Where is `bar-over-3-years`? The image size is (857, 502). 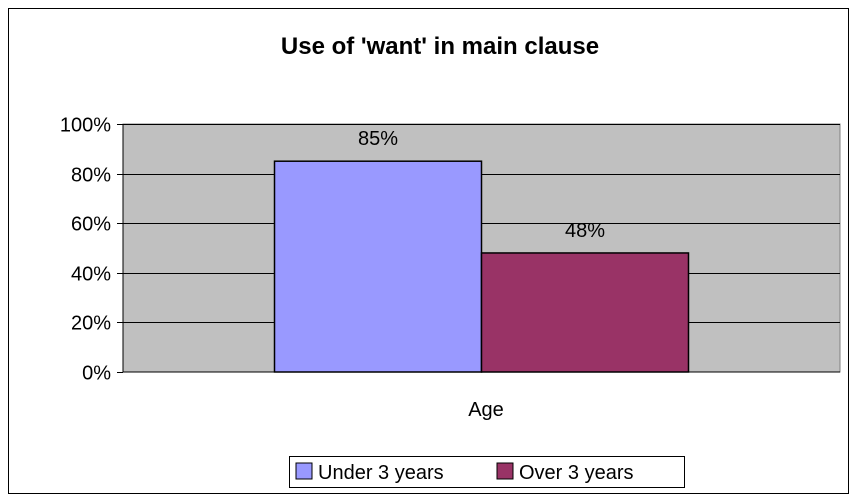
bar-over-3-years is located at coordinates (585, 312).